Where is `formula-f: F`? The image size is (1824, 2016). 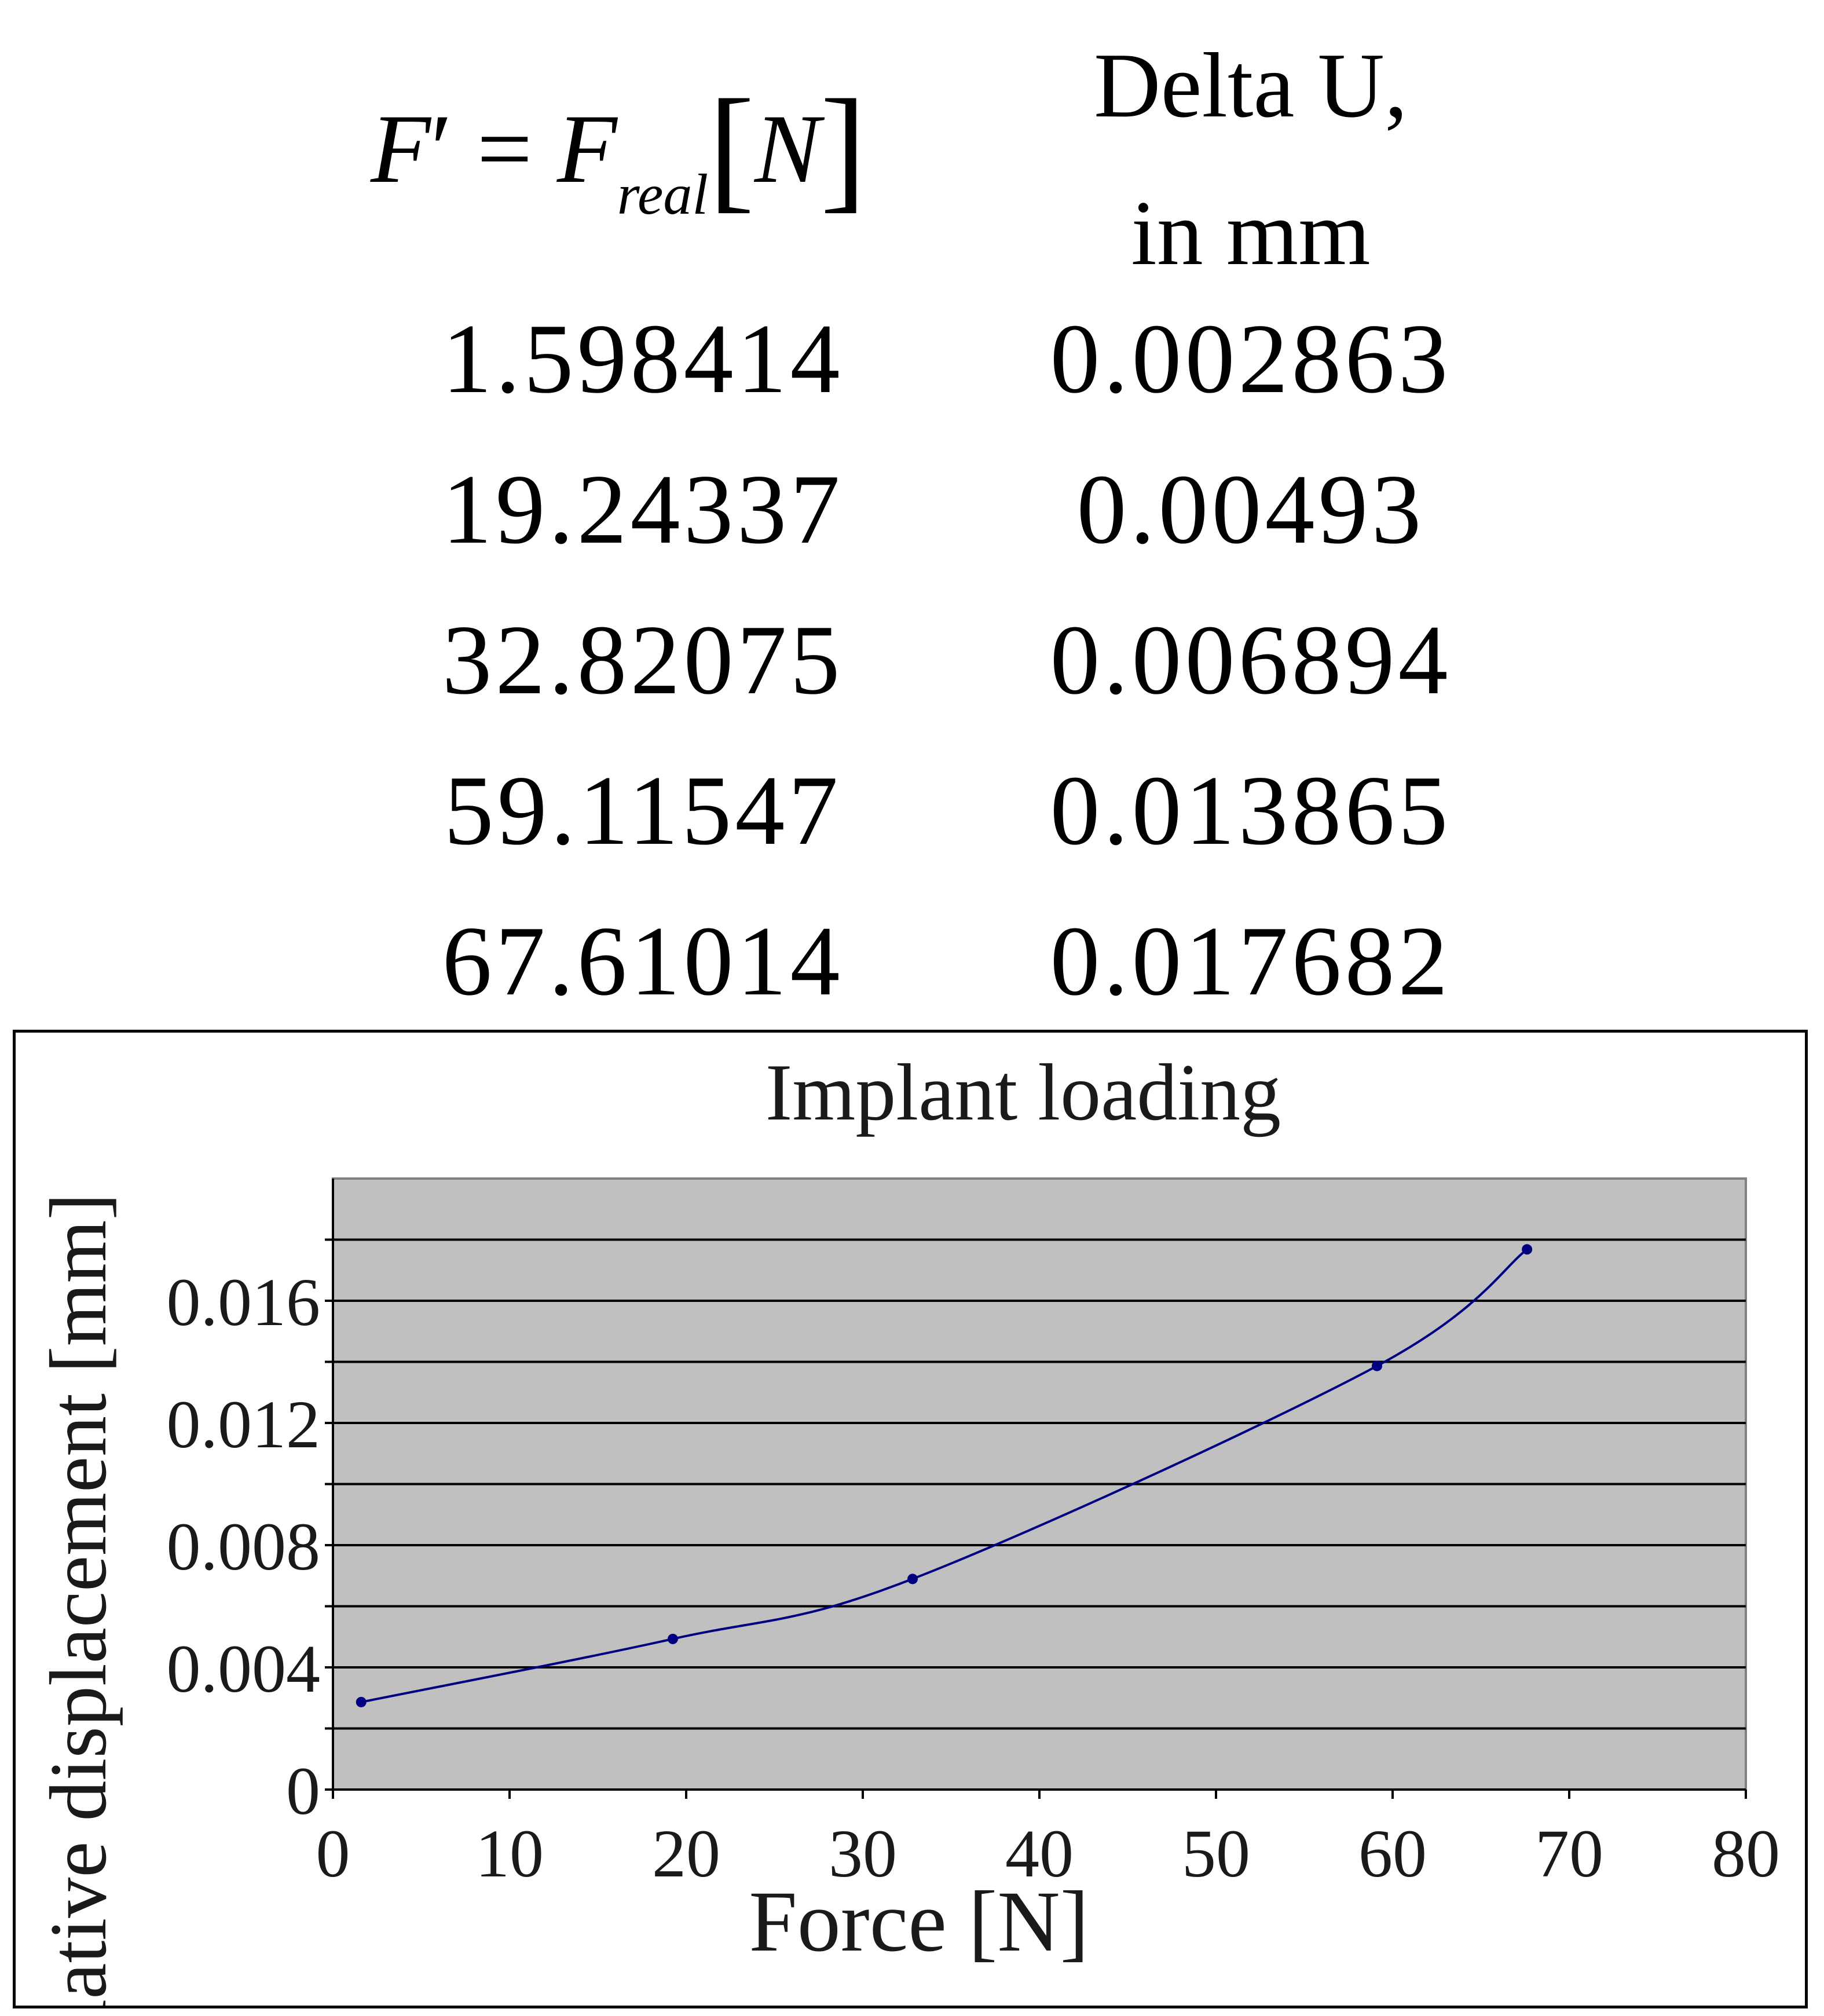 formula-f: F is located at coordinates (401, 149).